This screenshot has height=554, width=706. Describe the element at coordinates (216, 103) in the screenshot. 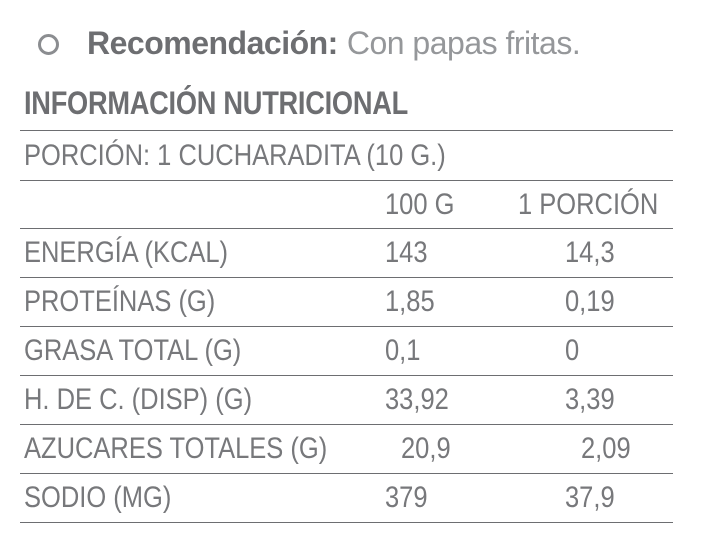

I see `section-title-text: INFORMACIÓN NUTRICIONAL` at that location.